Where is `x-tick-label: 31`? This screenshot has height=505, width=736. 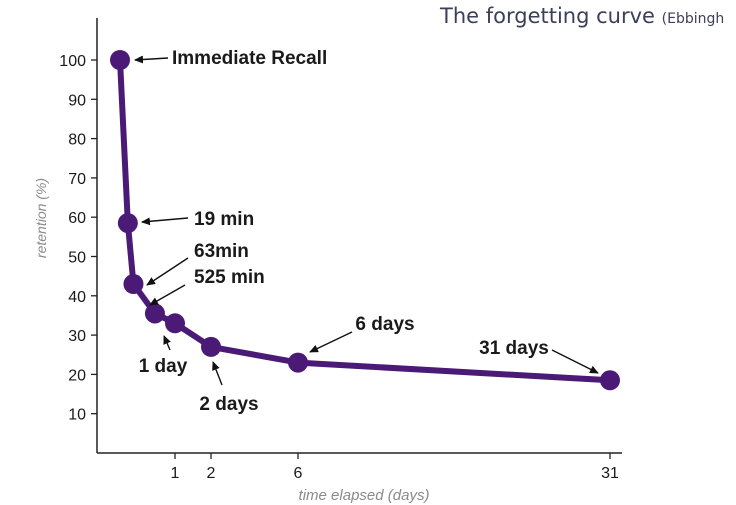 x-tick-label: 31 is located at coordinates (610, 473).